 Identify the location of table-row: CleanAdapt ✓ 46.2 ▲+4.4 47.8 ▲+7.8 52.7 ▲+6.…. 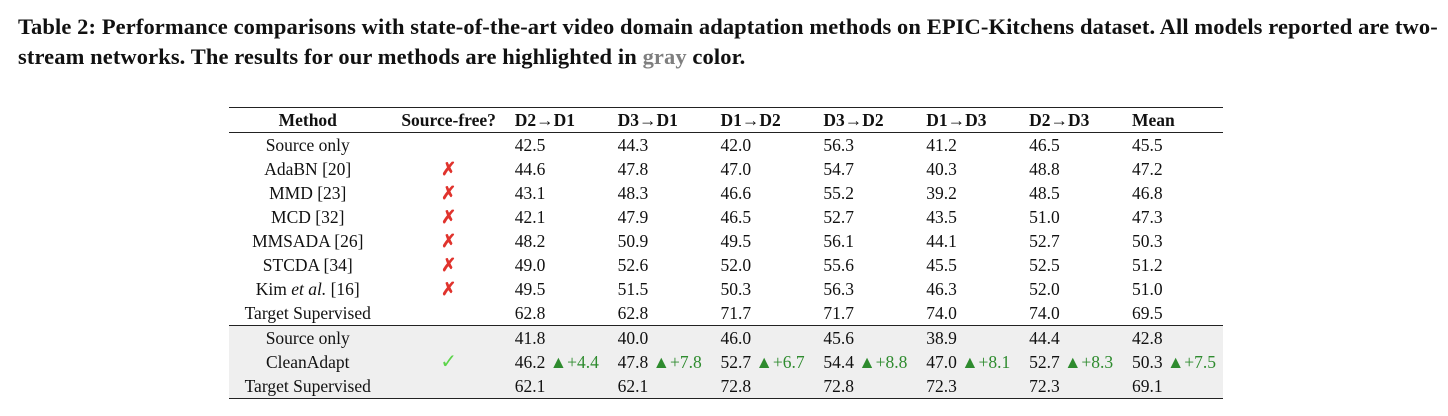
(726, 362).